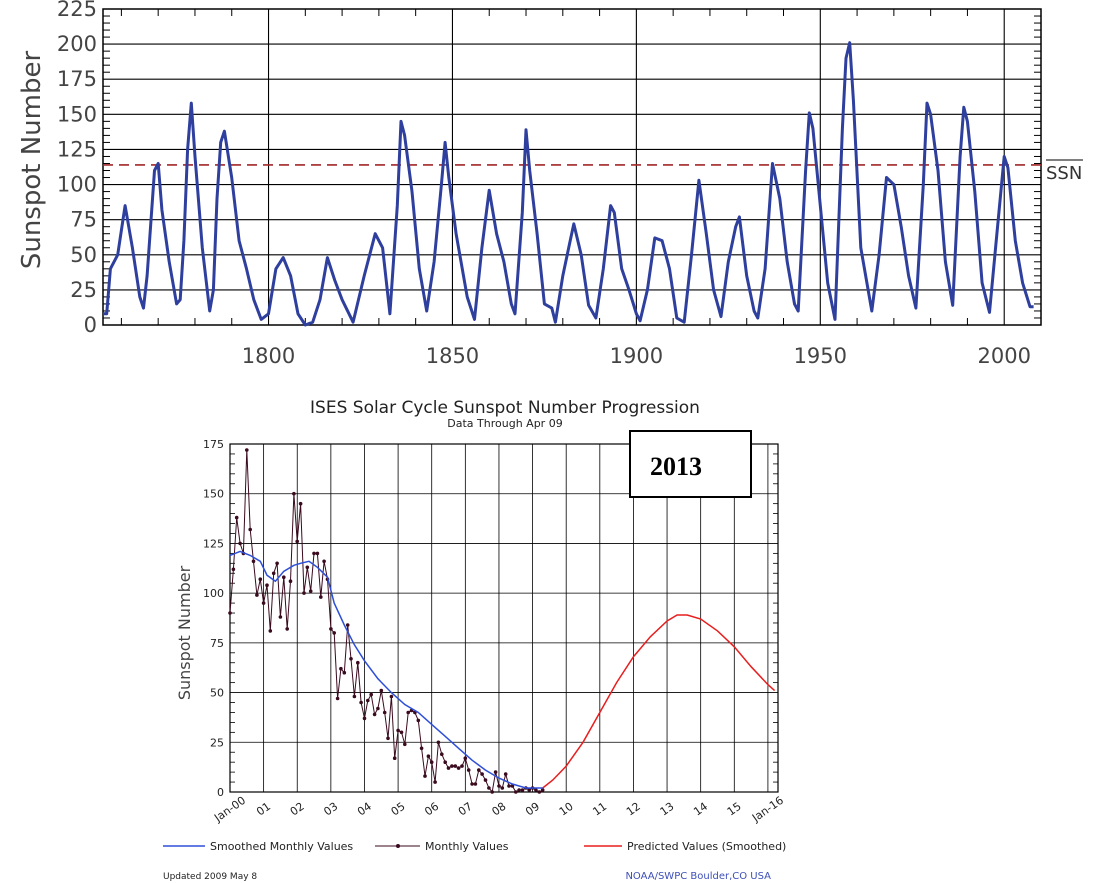  What do you see at coordinates (220, 792) in the screenshot?
I see `y-tick-label: 0` at bounding box center [220, 792].